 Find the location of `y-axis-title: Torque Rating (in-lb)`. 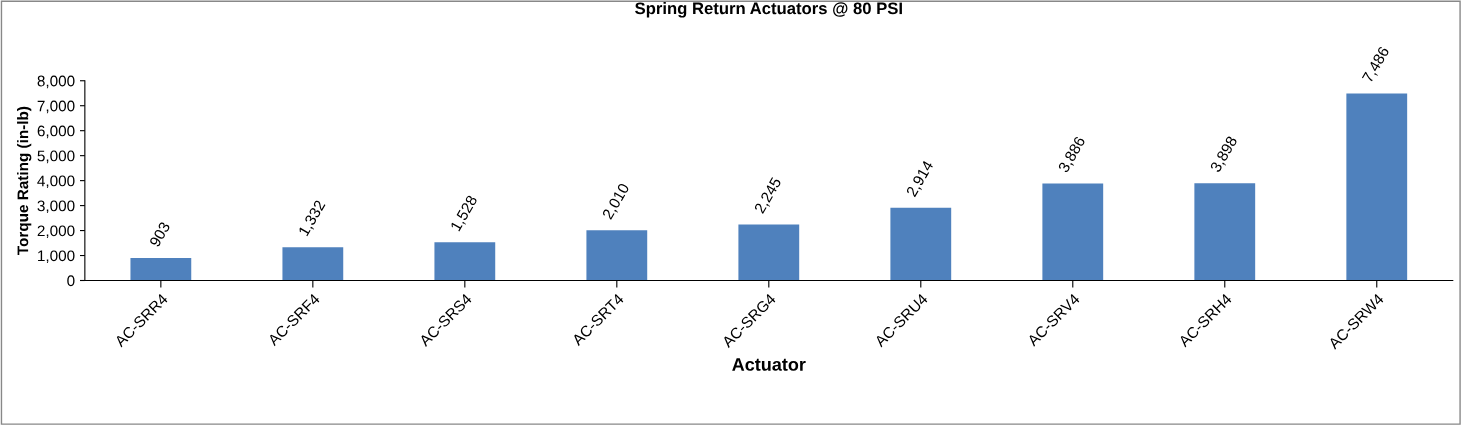

y-axis-title: Torque Rating (in-lb) is located at coordinates (24, 180).